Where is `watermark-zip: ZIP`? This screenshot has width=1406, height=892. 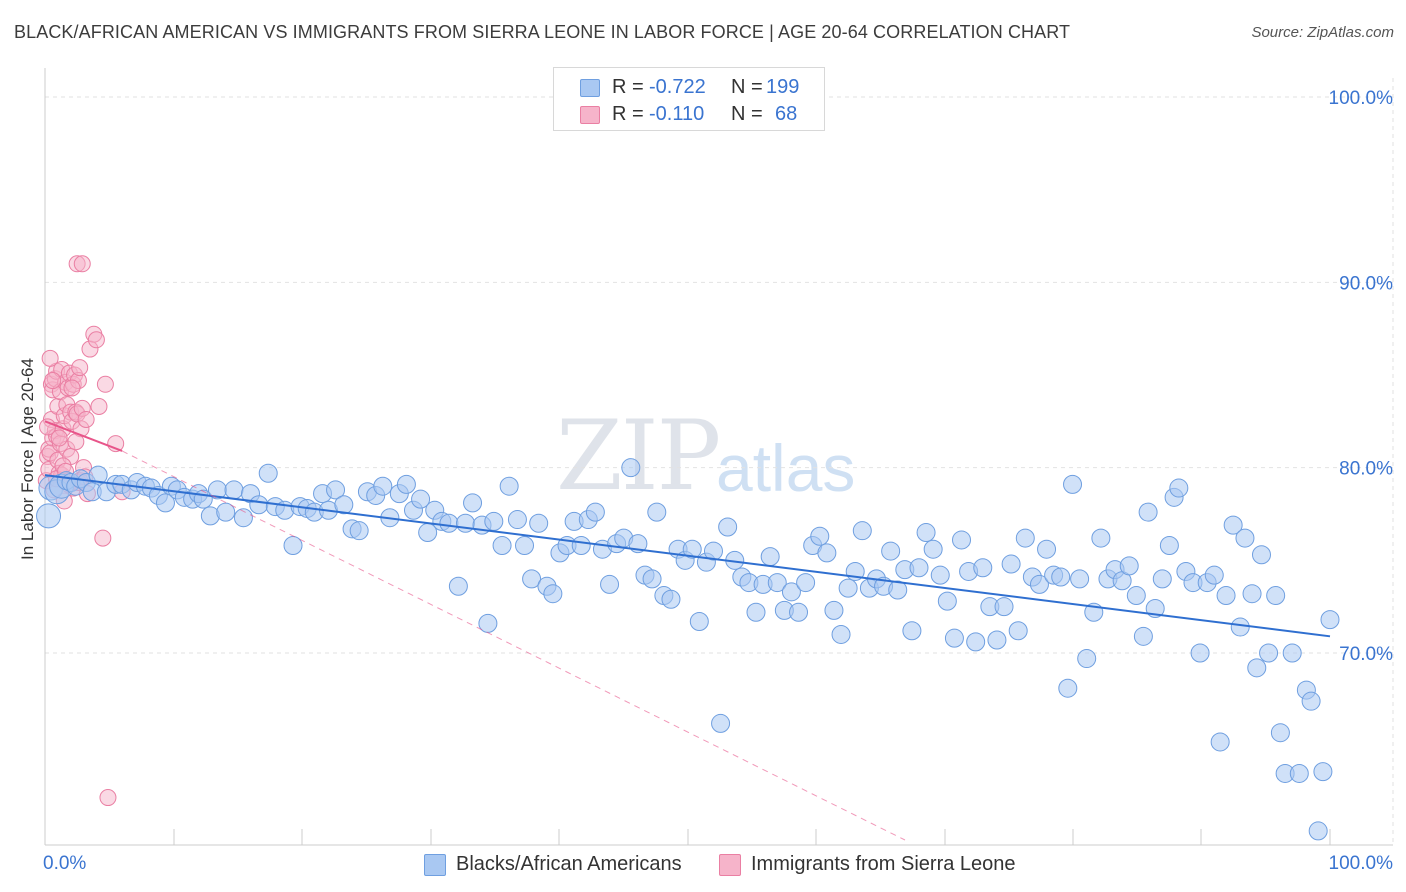
watermark-zip: ZIP is located at coordinates (638, 456).